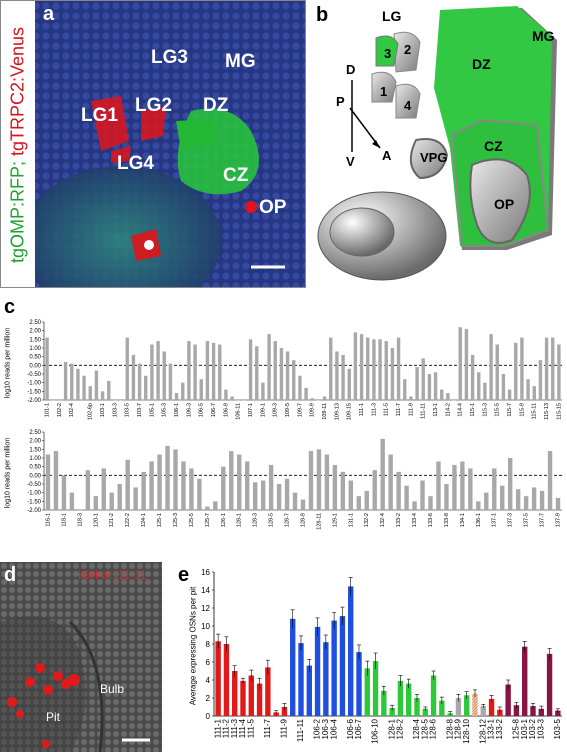 The height and width of the screenshot is (752, 567). I want to click on label-b-lg: LG, so click(392, 16).